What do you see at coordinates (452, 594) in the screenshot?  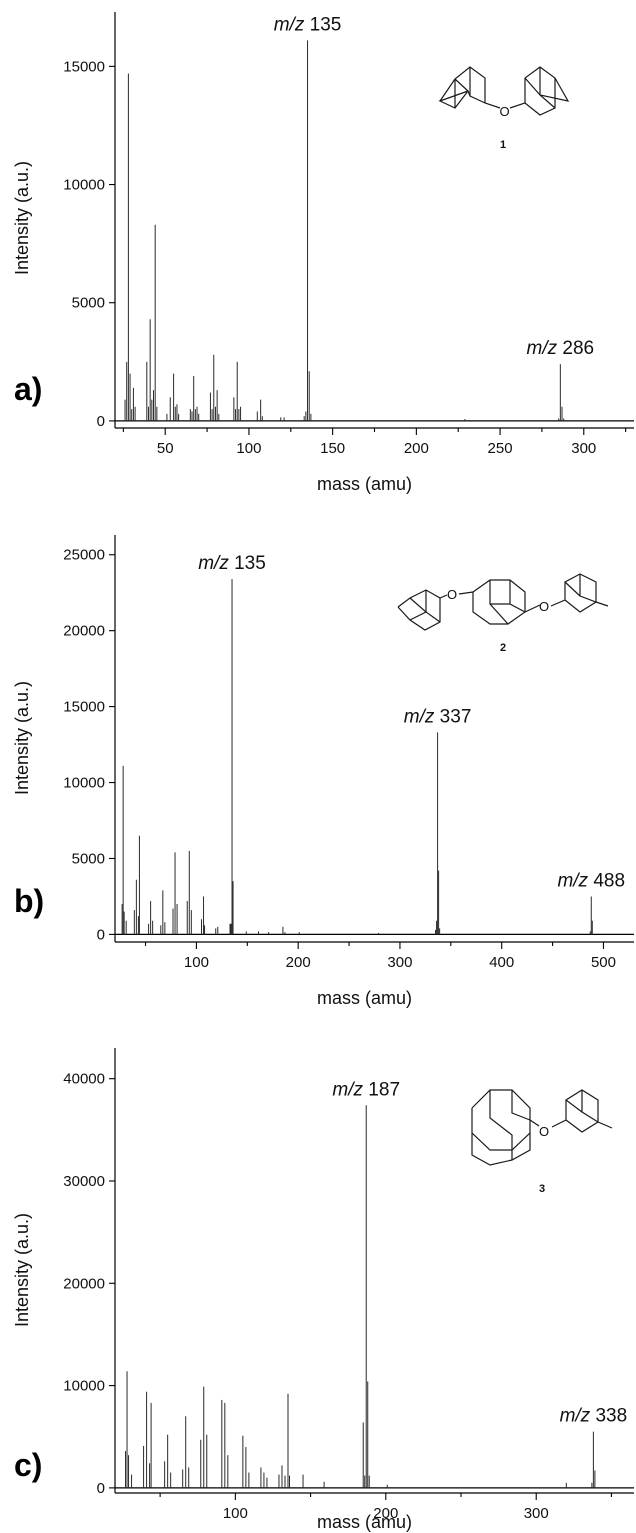 I see `oxygen-atom-label-left: O` at bounding box center [452, 594].